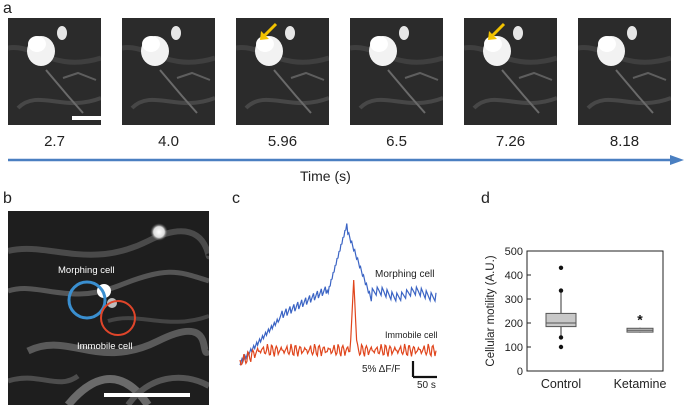 This screenshot has height=410, width=685. I want to click on panel-a-letter: a, so click(7, 8).